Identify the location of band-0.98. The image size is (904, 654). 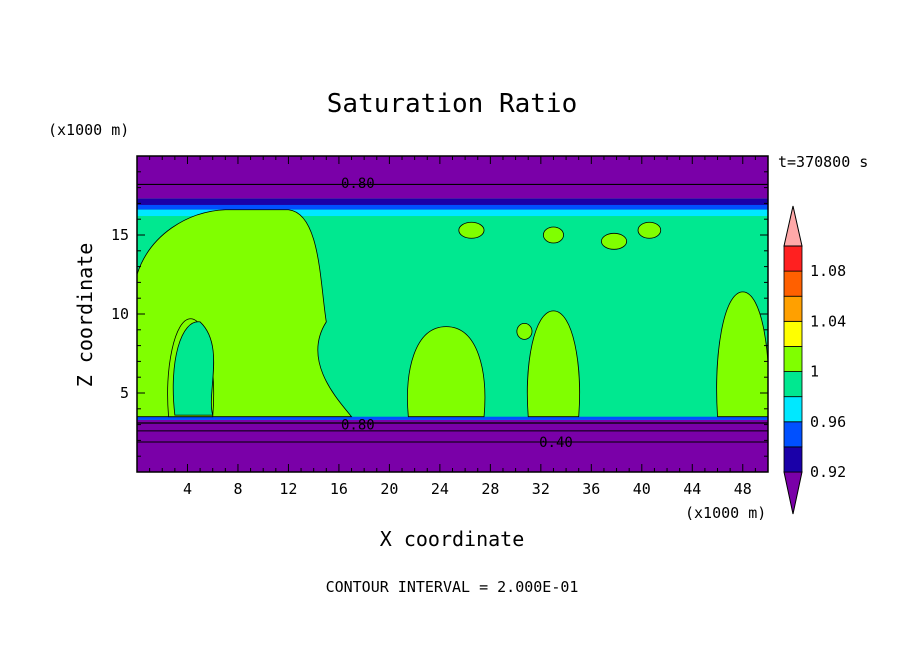
(452, 213).